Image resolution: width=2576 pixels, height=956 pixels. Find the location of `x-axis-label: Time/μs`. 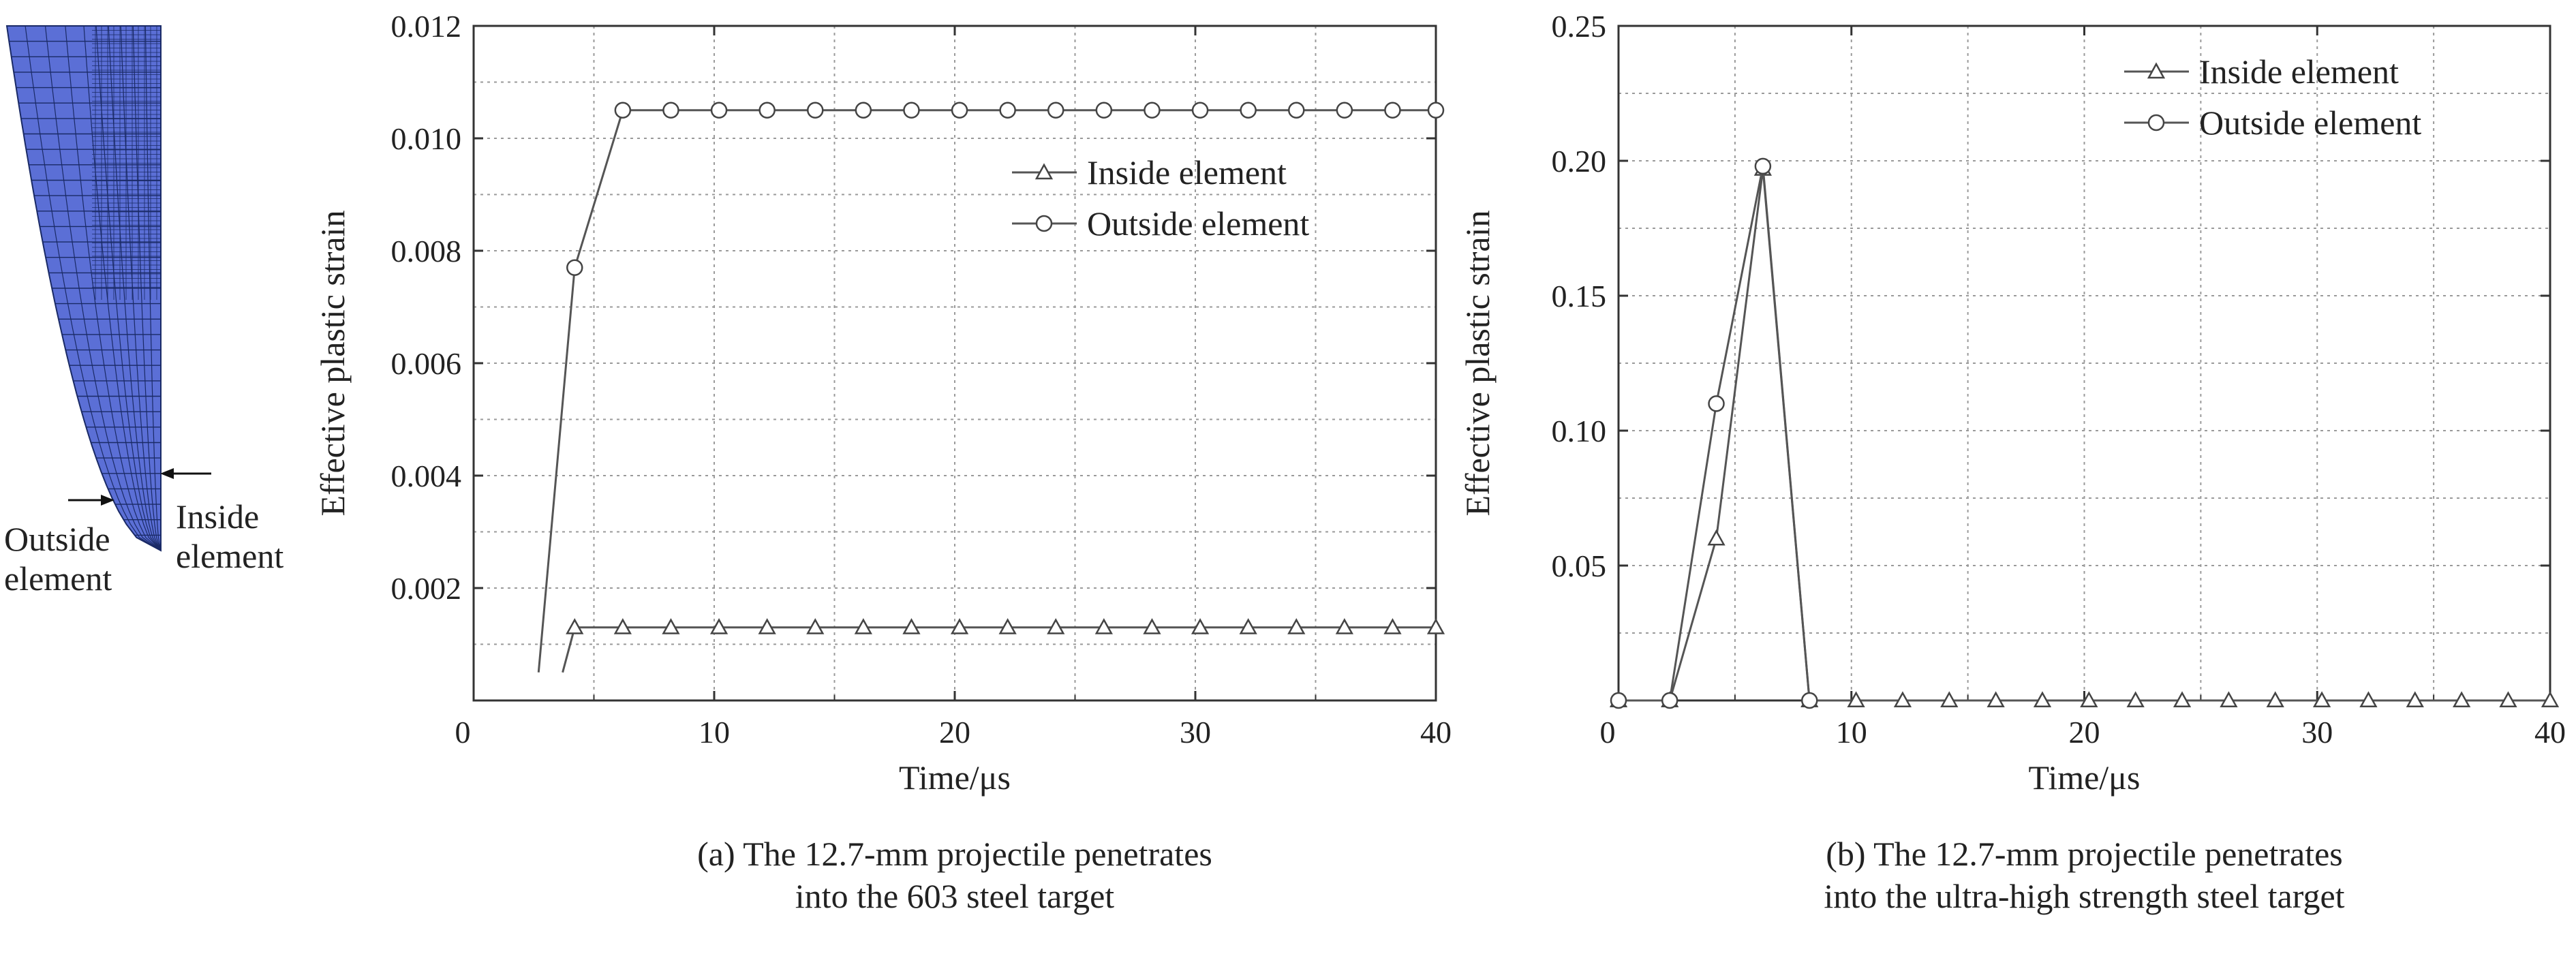

x-axis-label: Time/μs is located at coordinates (2085, 777).